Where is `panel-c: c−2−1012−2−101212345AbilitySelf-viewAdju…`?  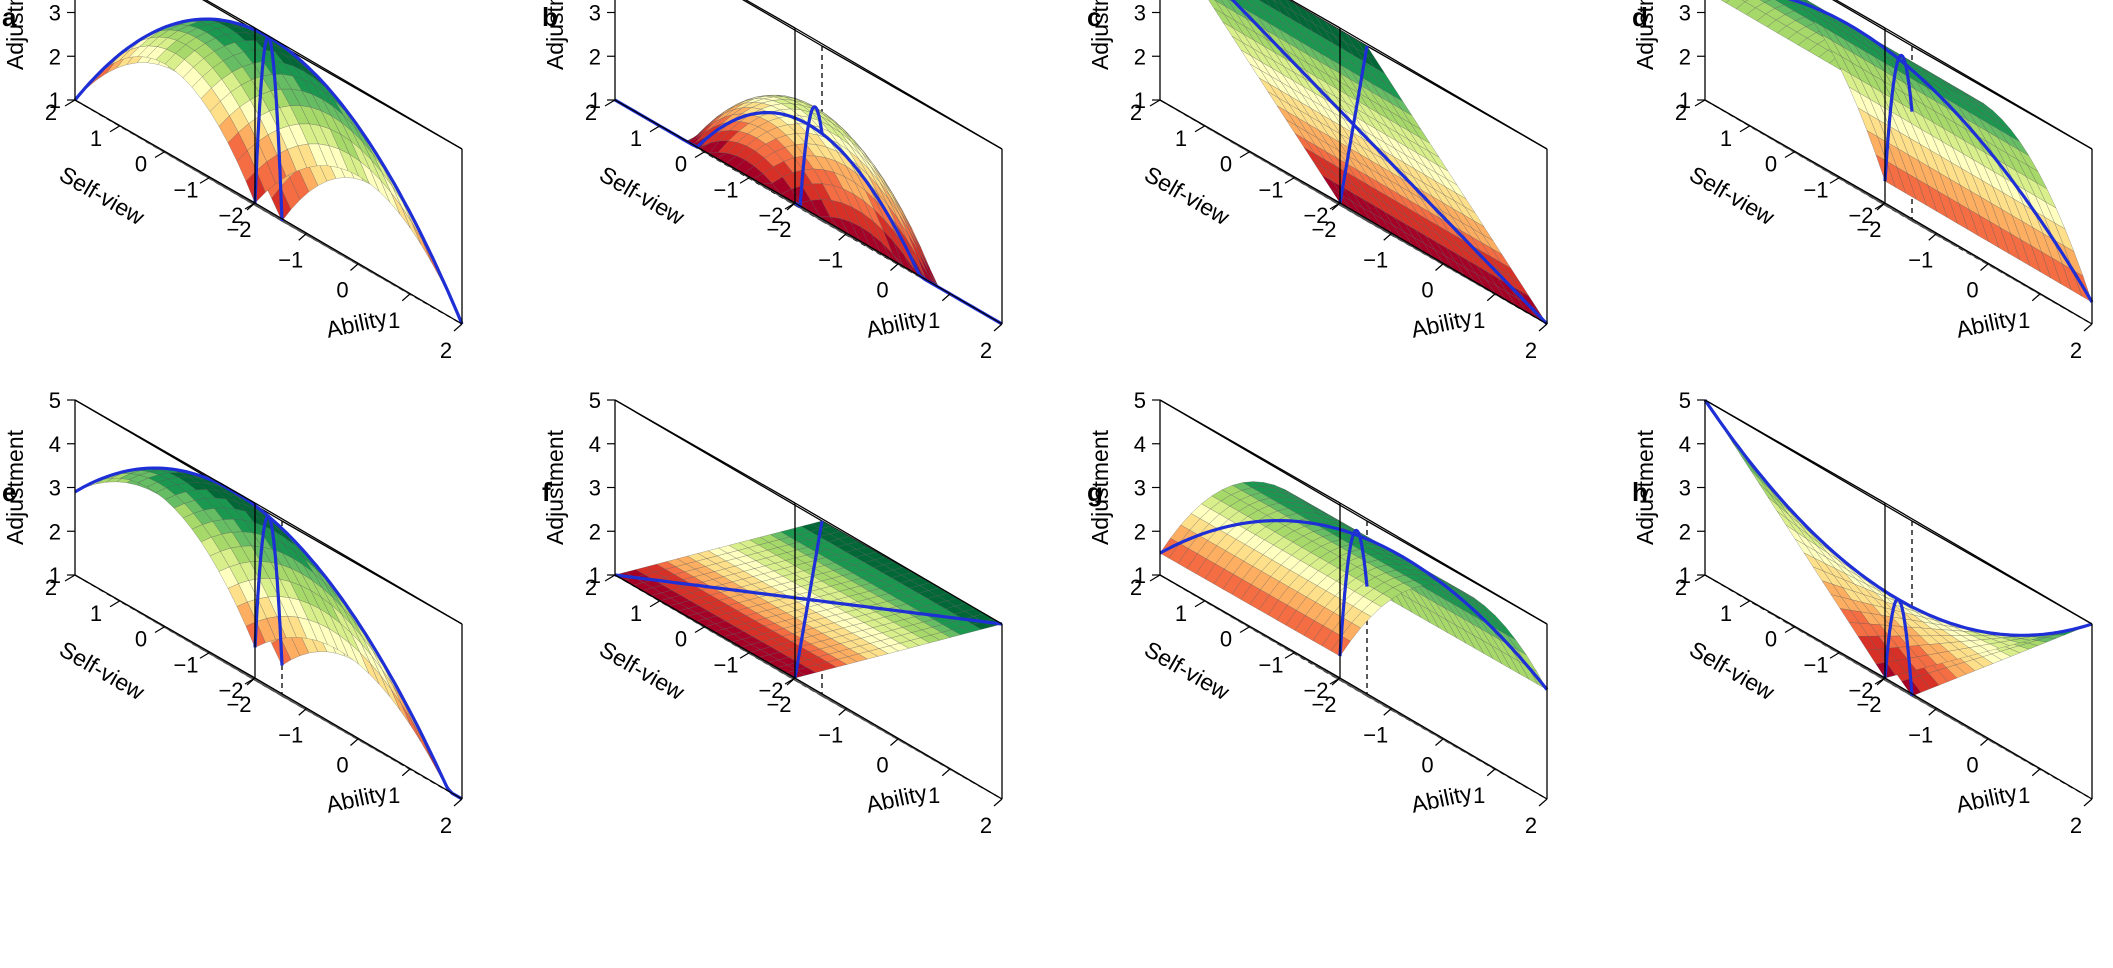
panel-c: c−2−1012−2−101212345AbilitySelf-viewAdju… is located at coordinates (1355, 240).